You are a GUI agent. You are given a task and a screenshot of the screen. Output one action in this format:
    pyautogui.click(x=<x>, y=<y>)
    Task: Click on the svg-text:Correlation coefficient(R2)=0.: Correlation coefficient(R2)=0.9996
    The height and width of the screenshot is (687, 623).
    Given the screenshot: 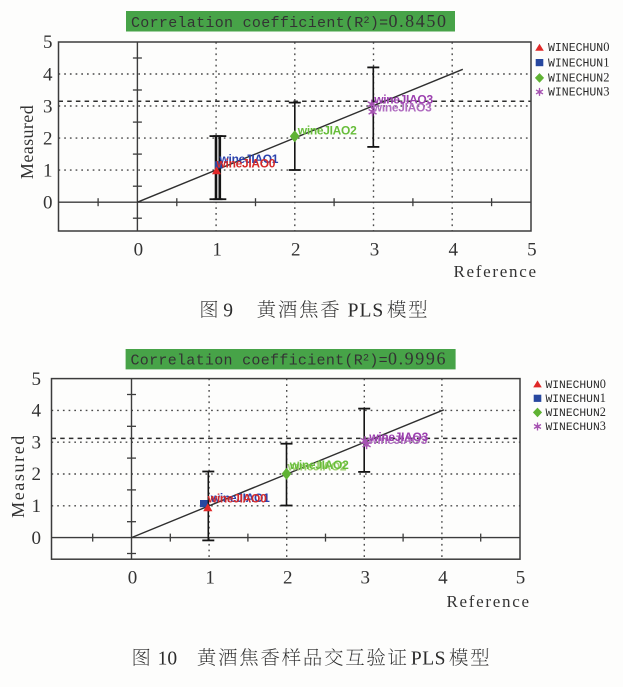 What is the action you would take?
    pyautogui.click(x=289, y=359)
    